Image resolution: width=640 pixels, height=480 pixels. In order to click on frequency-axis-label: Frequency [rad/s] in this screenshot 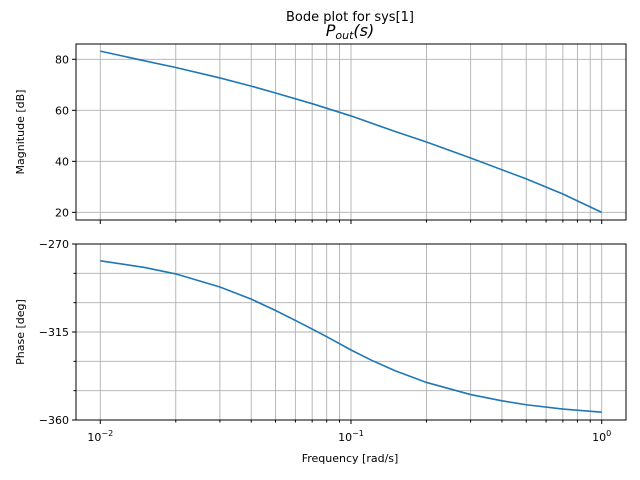, I will do `click(350, 458)`.